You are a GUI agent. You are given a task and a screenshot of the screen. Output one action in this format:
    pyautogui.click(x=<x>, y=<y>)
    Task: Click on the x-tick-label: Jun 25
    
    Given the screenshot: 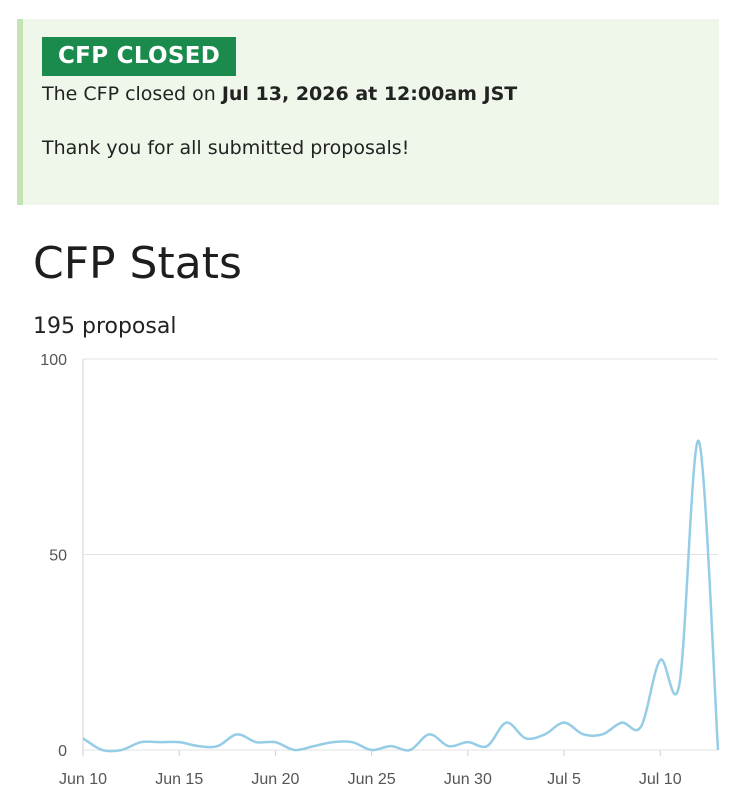 What is the action you would take?
    pyautogui.click(x=372, y=779)
    